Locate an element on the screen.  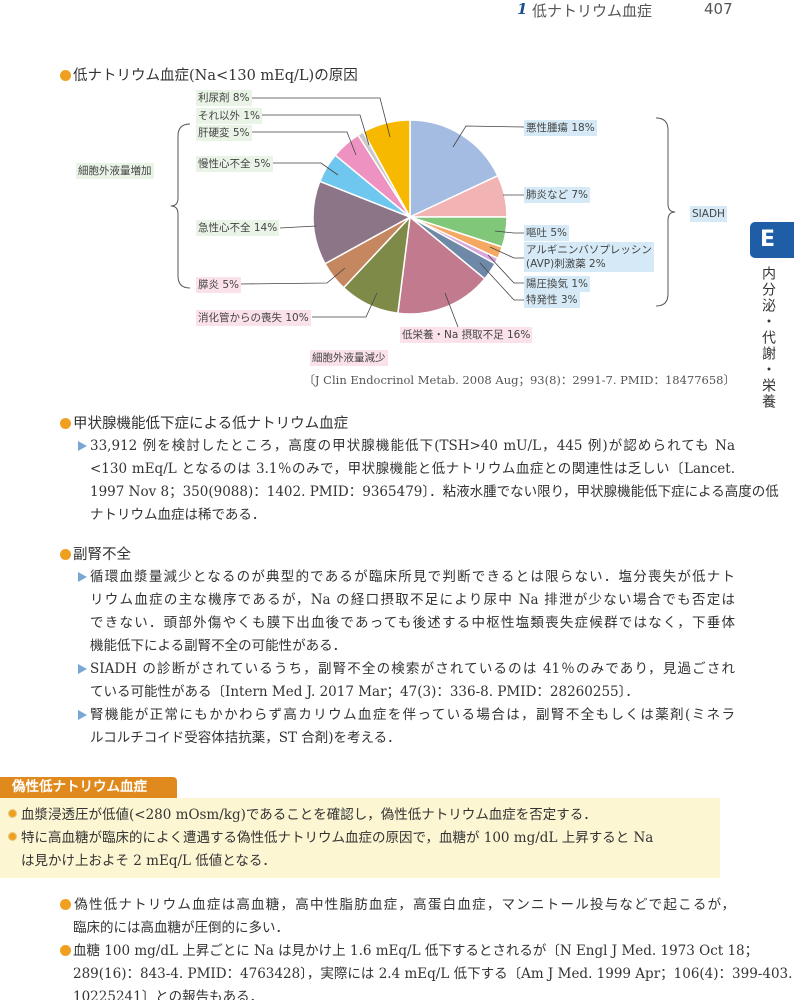
slice-label: 膵炎 5% is located at coordinates (218, 285).